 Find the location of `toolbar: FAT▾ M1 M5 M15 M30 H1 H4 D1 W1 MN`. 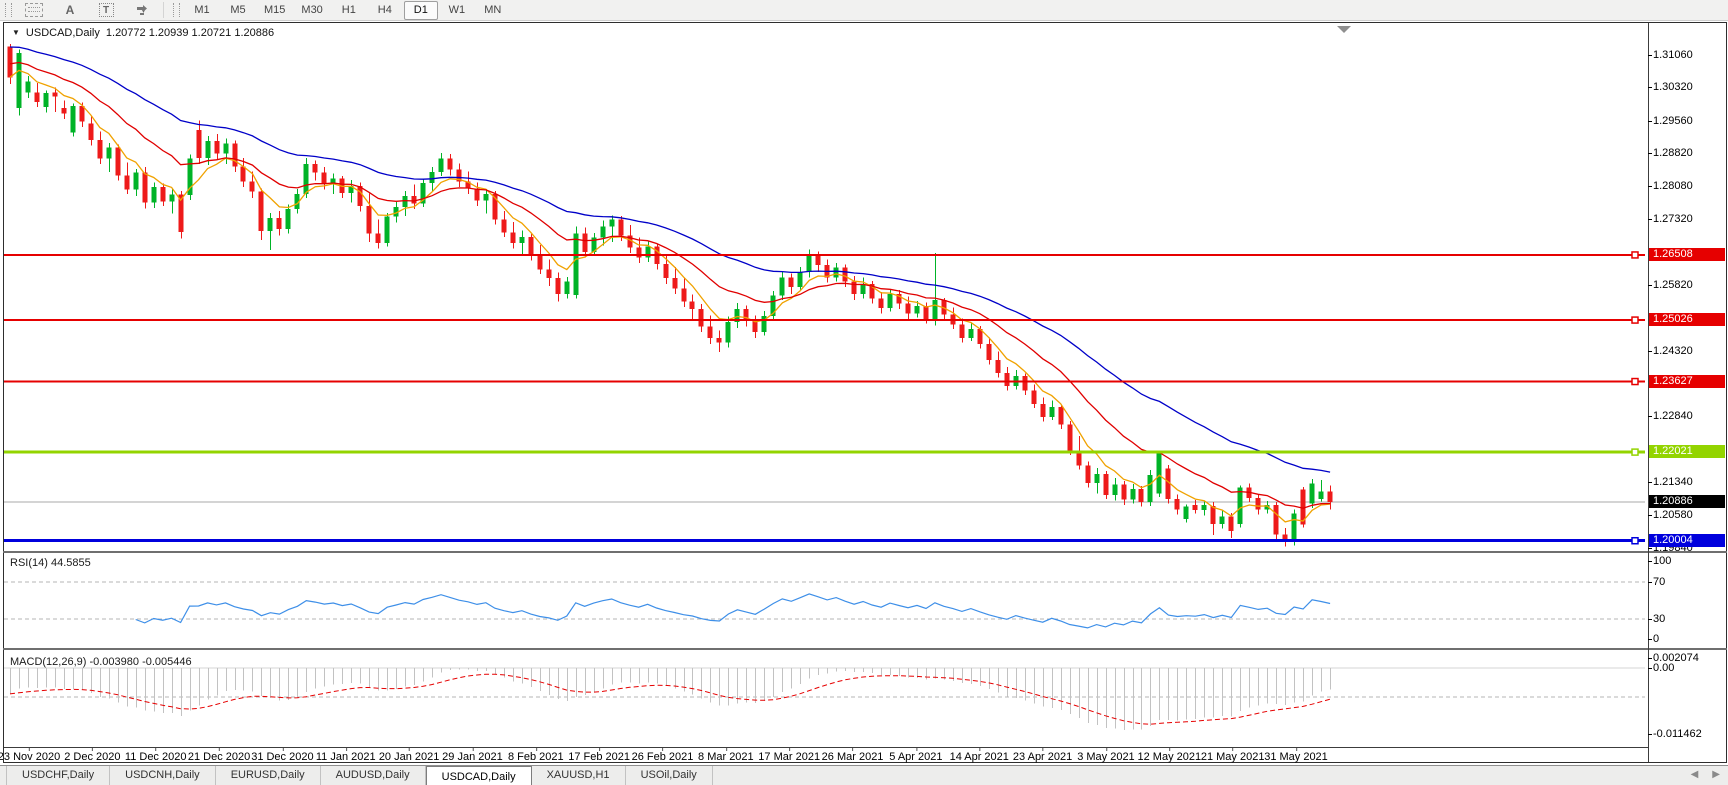

toolbar: FAT▾ M1 M5 M15 M30 H1 H4 D1 W1 MN is located at coordinates (864, 15).